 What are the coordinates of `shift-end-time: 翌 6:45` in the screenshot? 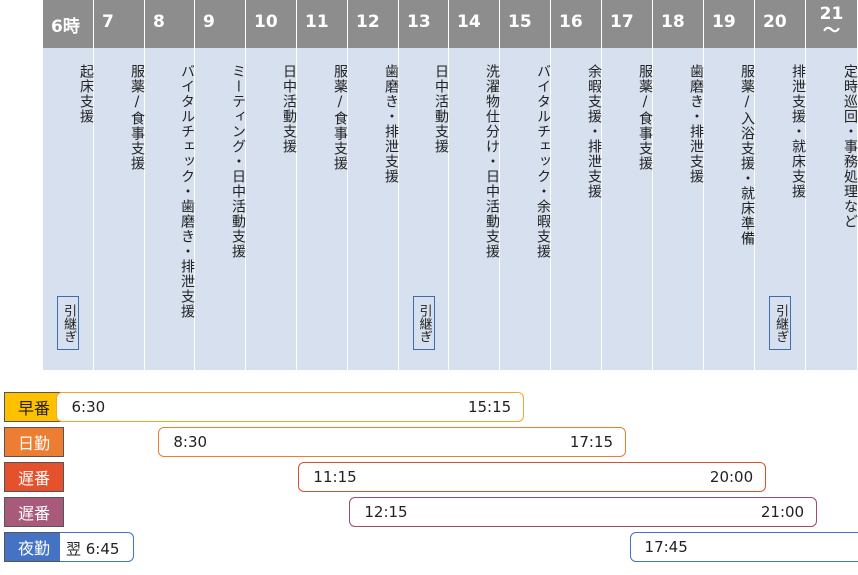 It's located at (93, 549).